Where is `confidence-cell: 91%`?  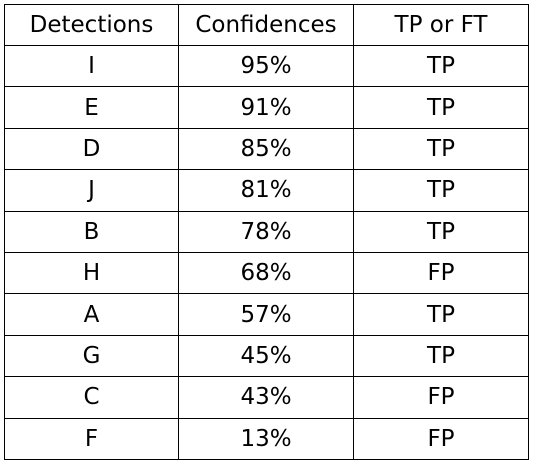
confidence-cell: 91% is located at coordinates (266, 107).